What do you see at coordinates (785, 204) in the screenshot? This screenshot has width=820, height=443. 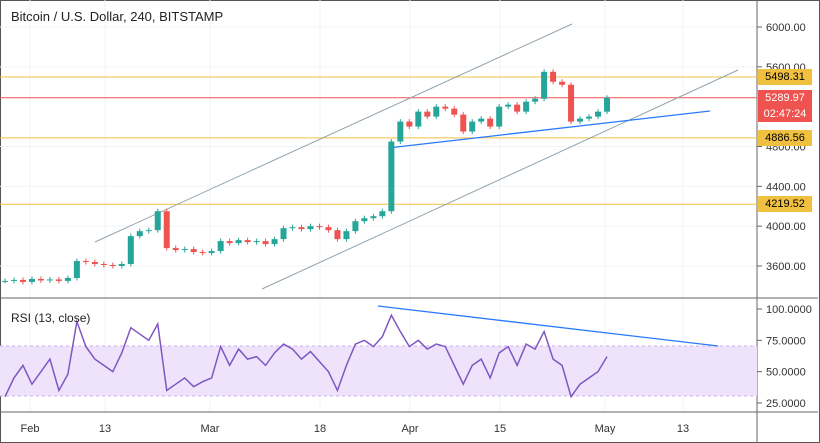 I see `price-level-tag: 4219.52` at bounding box center [785, 204].